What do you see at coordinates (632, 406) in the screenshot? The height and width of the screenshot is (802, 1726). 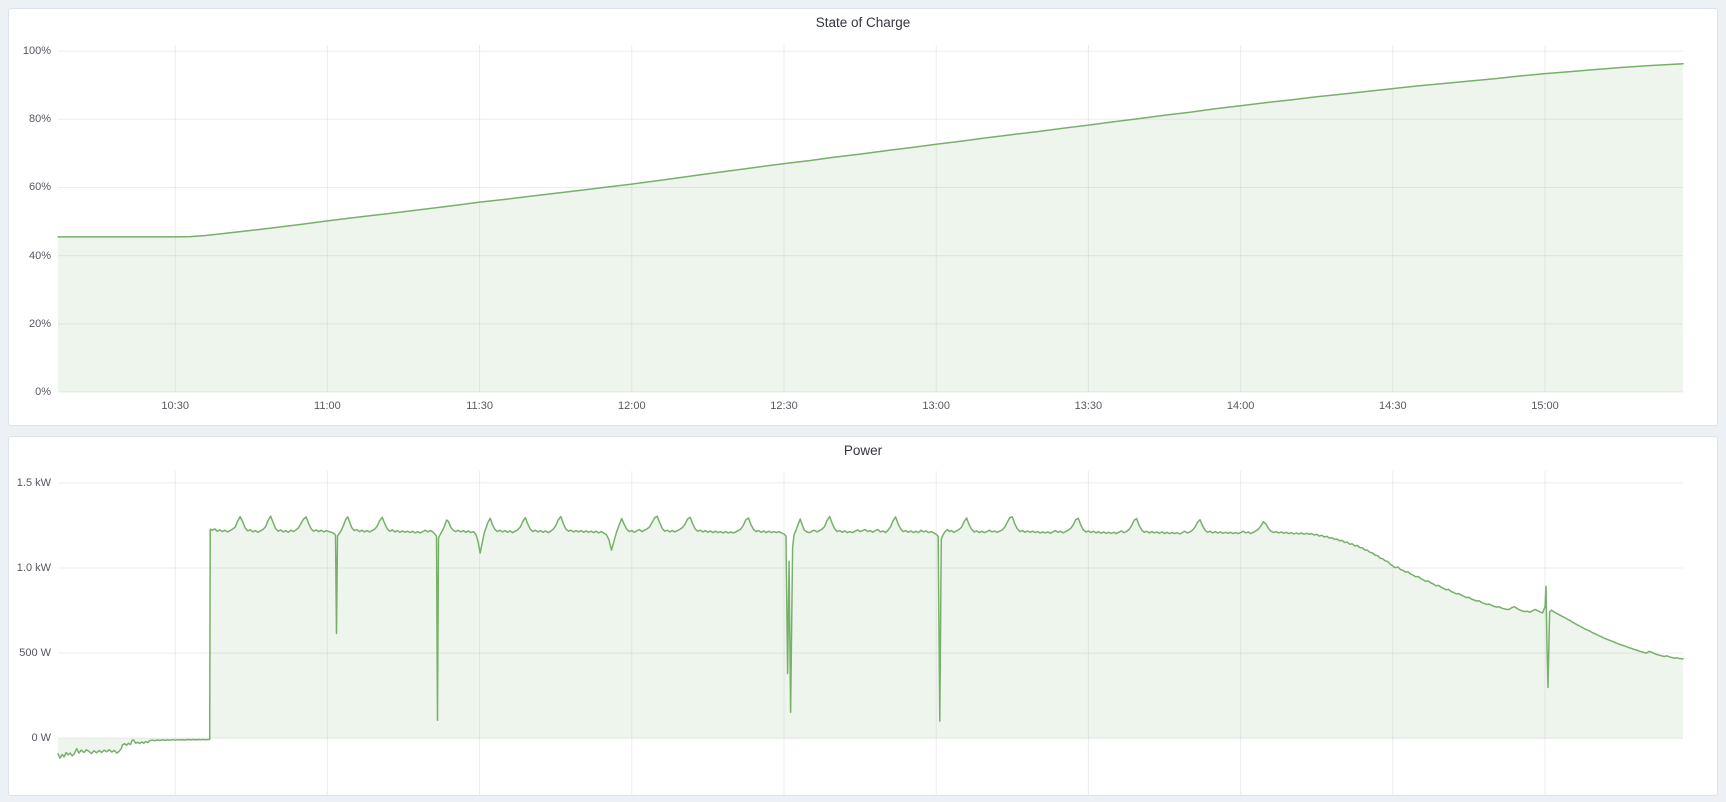 I see `x-axis-tick-label: 12:00` at bounding box center [632, 406].